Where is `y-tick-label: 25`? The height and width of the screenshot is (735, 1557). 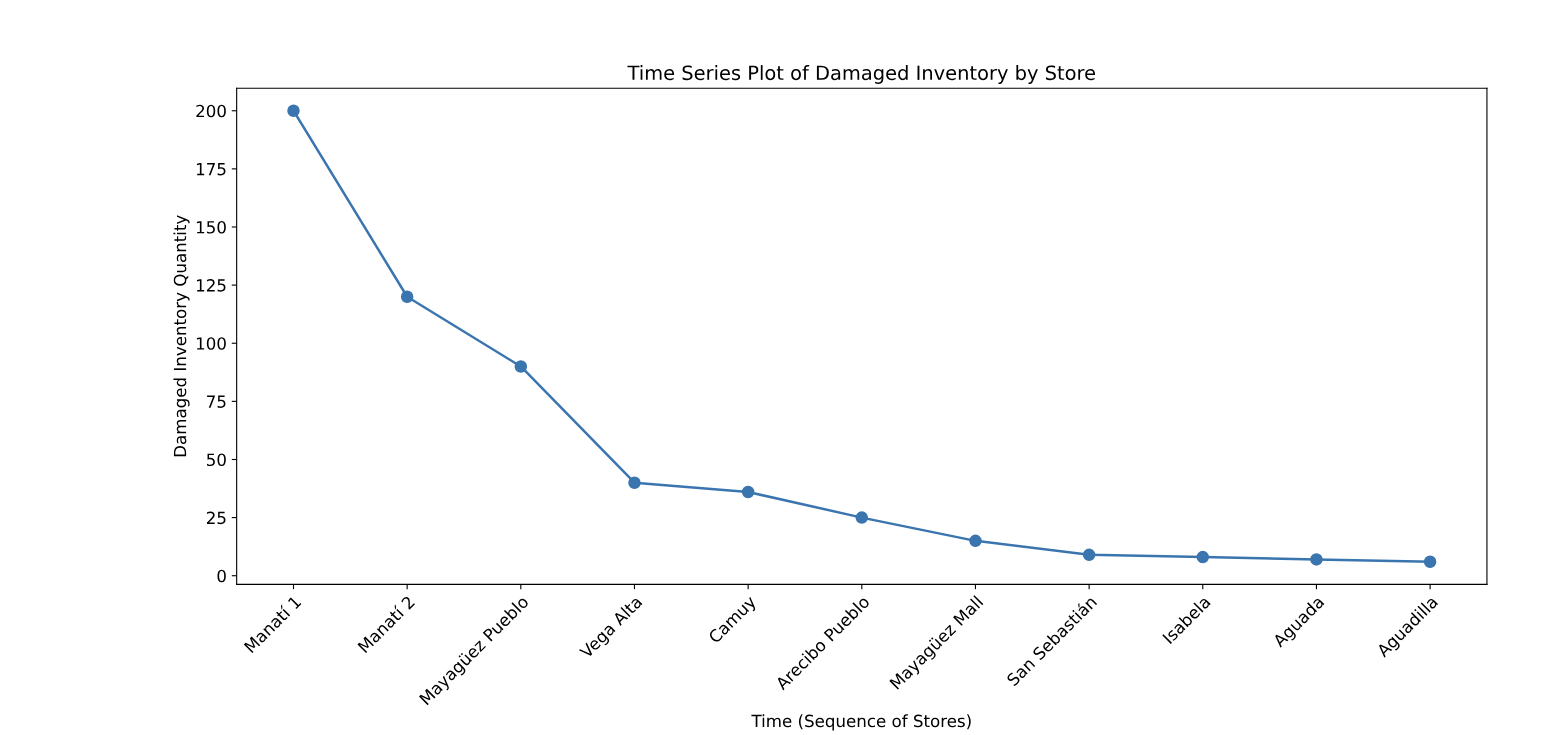 y-tick-label: 25 is located at coordinates (216, 518).